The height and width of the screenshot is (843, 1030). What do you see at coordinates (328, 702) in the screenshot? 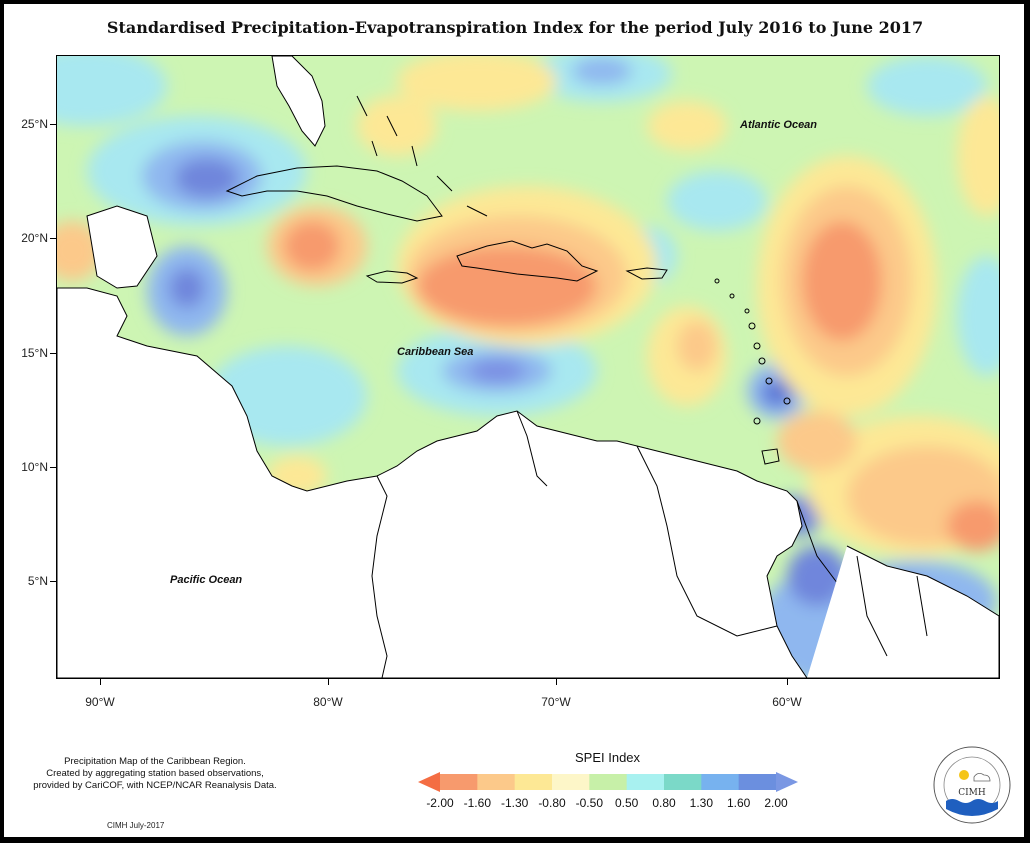
I see `x-tick-80w: 80°W` at bounding box center [328, 702].